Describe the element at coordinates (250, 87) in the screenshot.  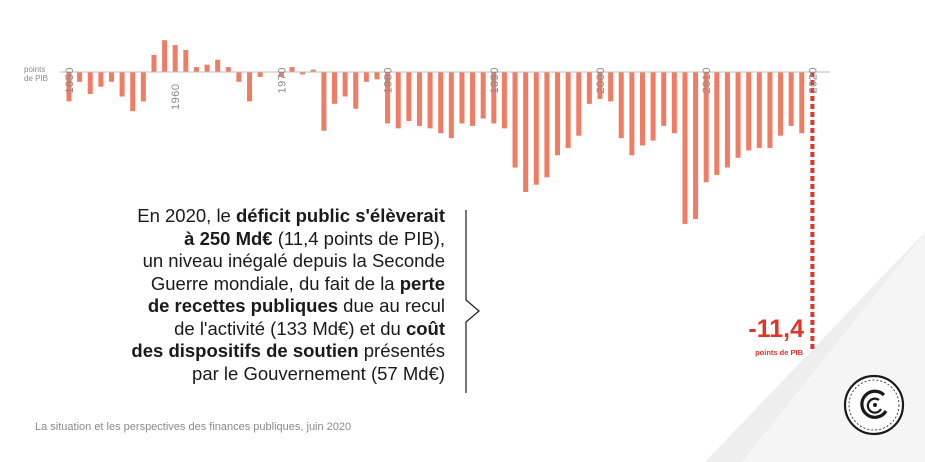
I see `bar-1967` at that location.